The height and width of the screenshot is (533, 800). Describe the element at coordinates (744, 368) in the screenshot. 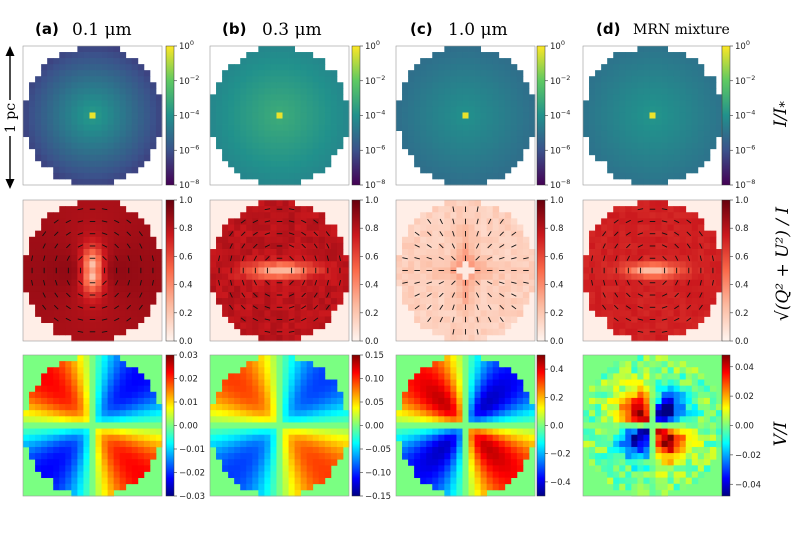

I see `colorbar-tick-label: 0.04` at that location.